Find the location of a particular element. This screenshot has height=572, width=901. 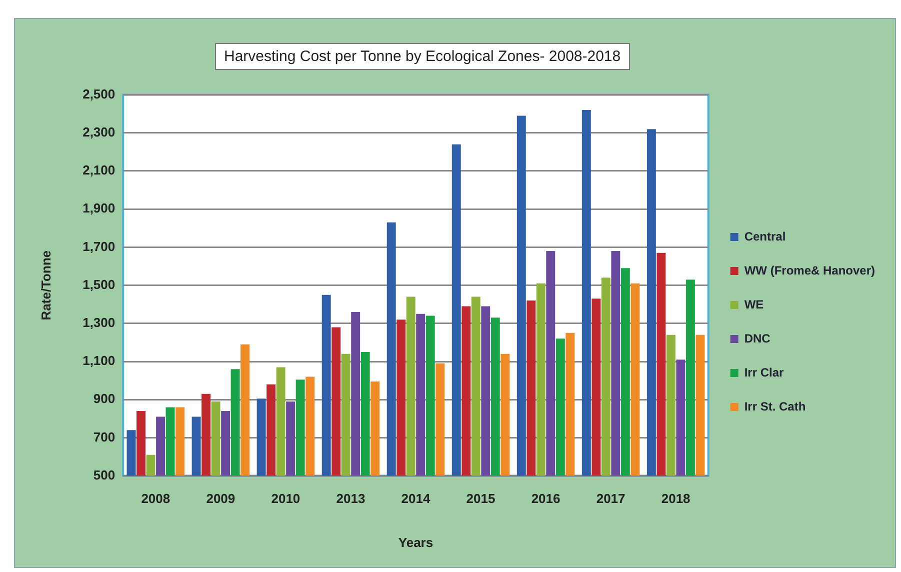

x-tick-label: 2009 is located at coordinates (221, 498).